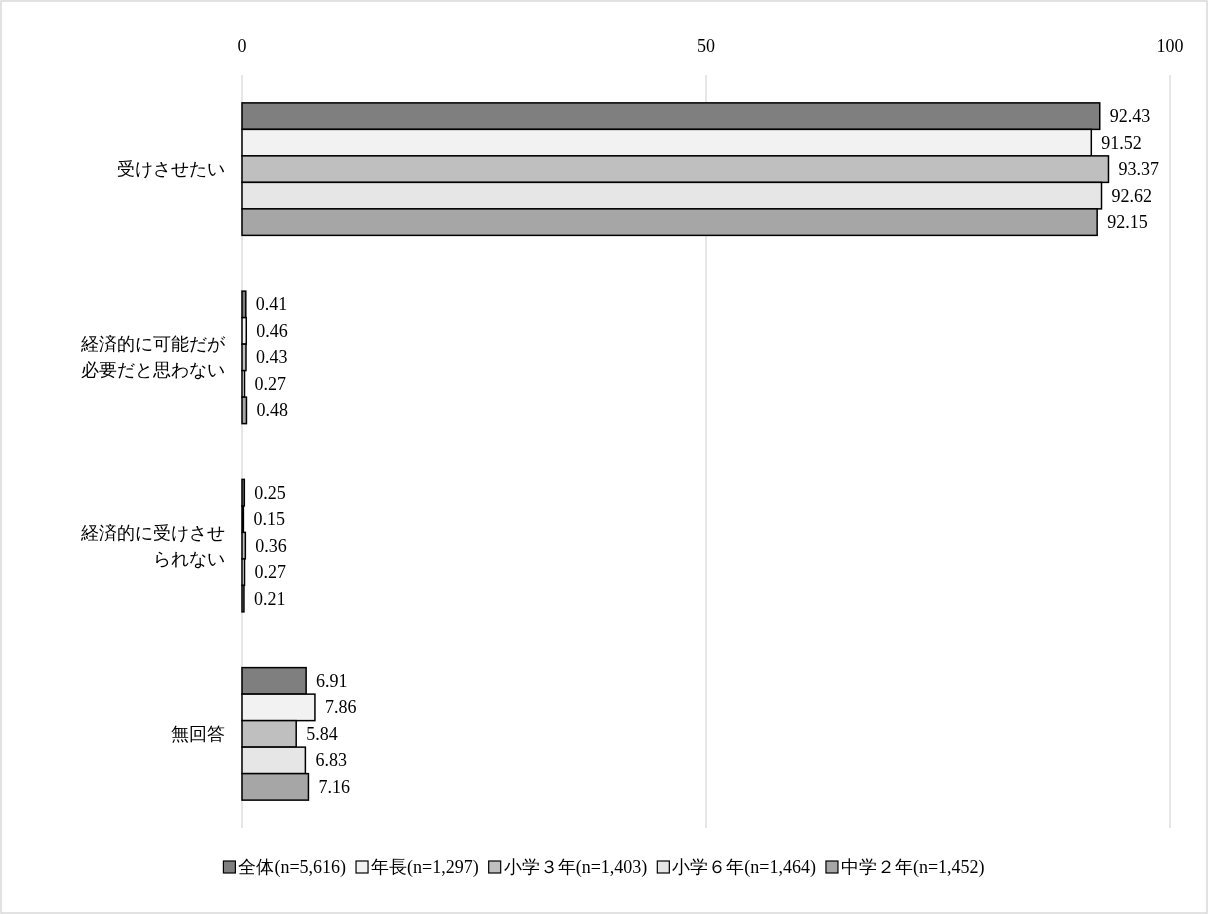 This screenshot has width=1208, height=914. What do you see at coordinates (744, 867) in the screenshot?
I see `legend-label: 小学６年(n=1,464)` at bounding box center [744, 867].